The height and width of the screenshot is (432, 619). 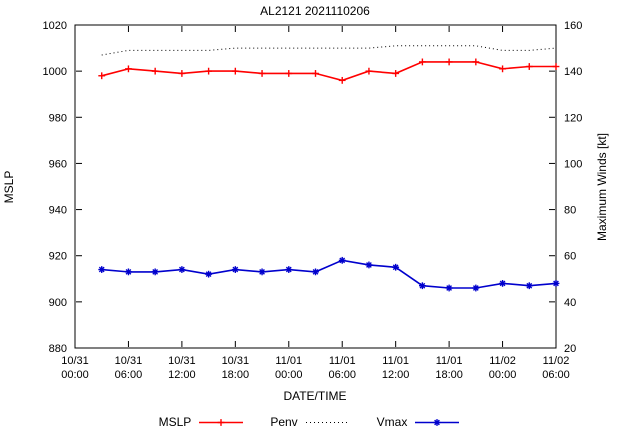 What do you see at coordinates (315, 11) in the screenshot?
I see `chart-title: AL2121 2021110206` at bounding box center [315, 11].